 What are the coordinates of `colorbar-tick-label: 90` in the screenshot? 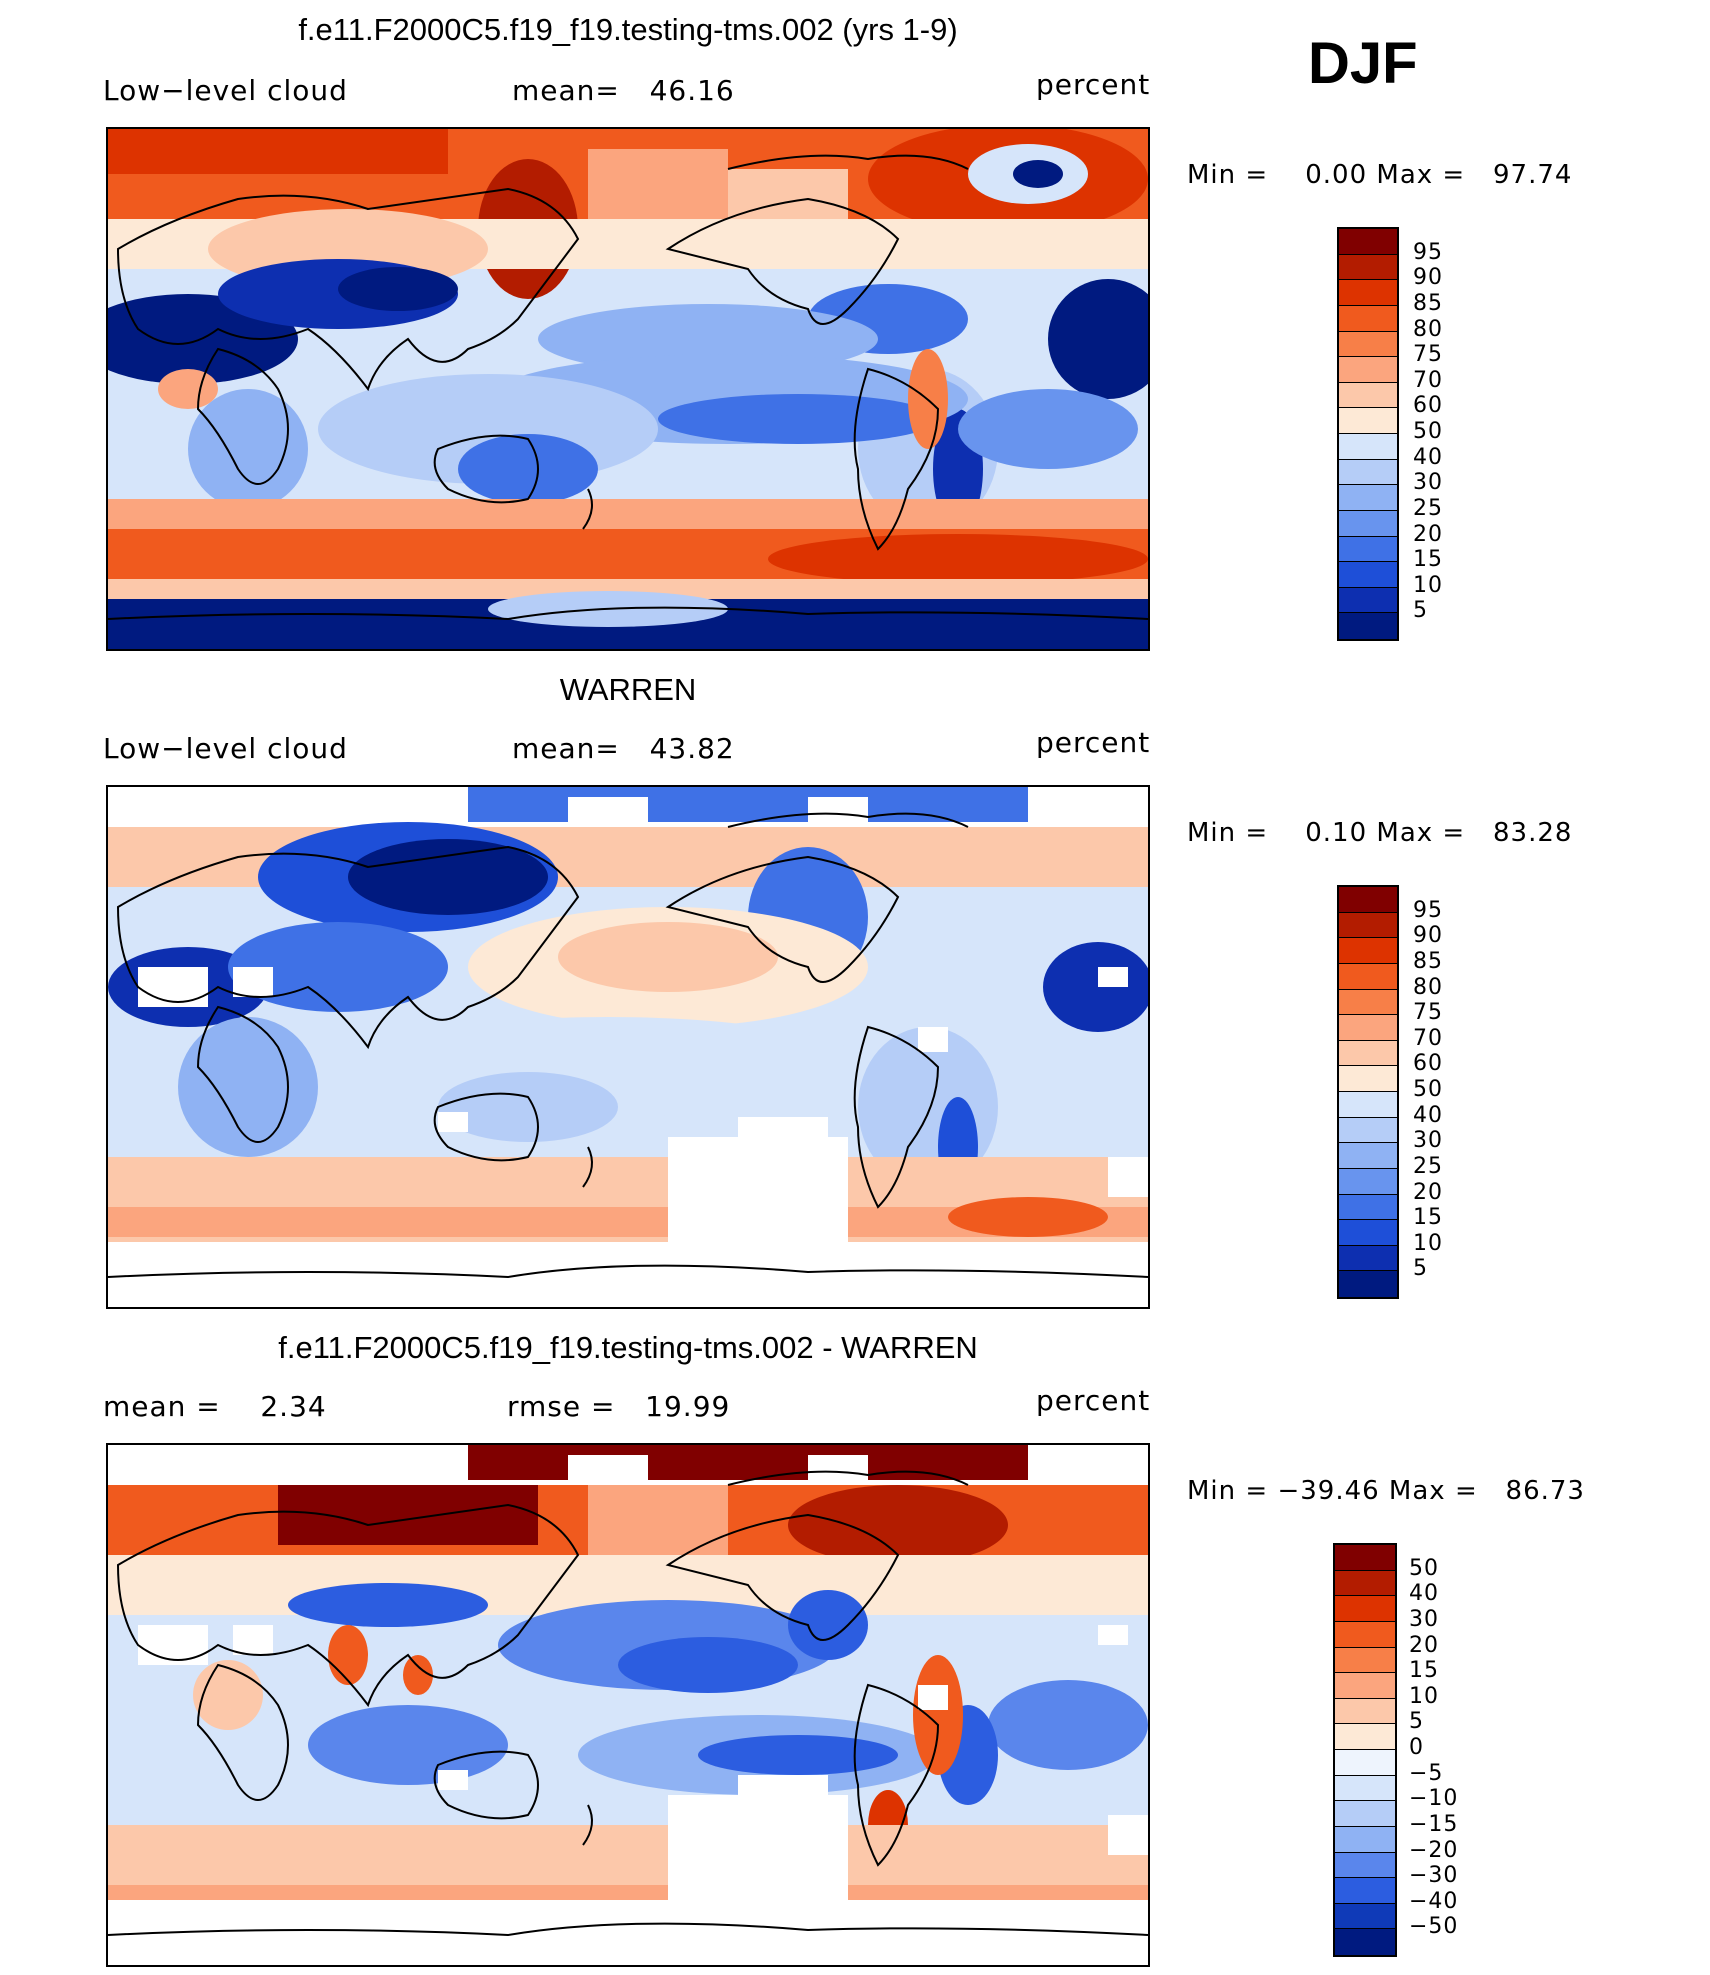 It's located at (1428, 936).